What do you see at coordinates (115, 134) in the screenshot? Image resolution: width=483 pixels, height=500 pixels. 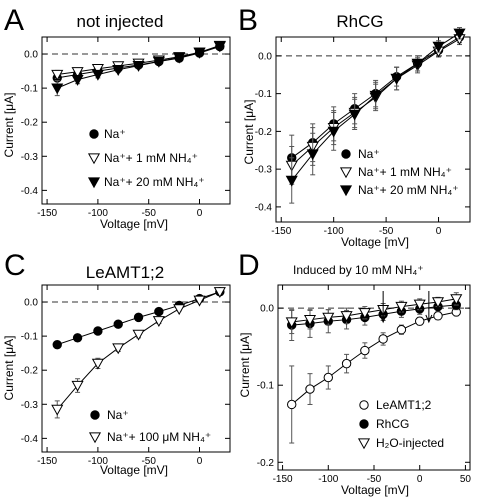 I see `legend-label: Na⁺` at bounding box center [115, 134].